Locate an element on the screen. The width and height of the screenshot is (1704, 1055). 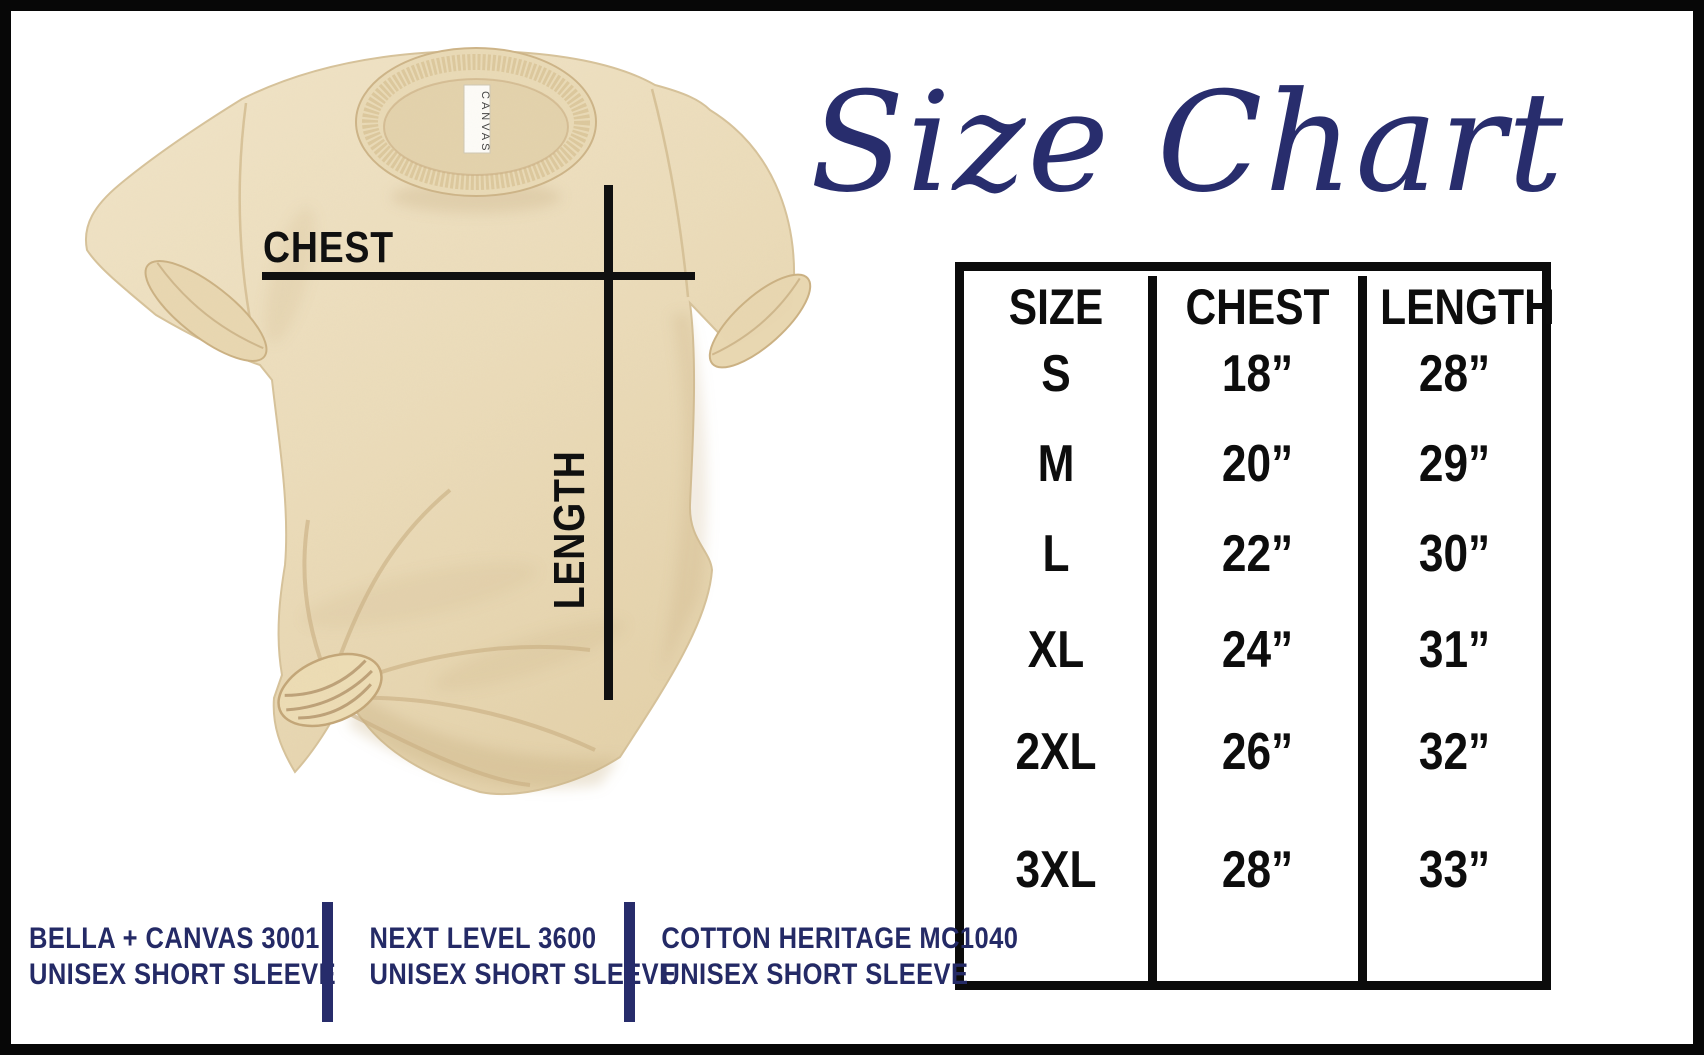
footer-line: BELLA + CANVAS 3001 is located at coordinates (174, 938).